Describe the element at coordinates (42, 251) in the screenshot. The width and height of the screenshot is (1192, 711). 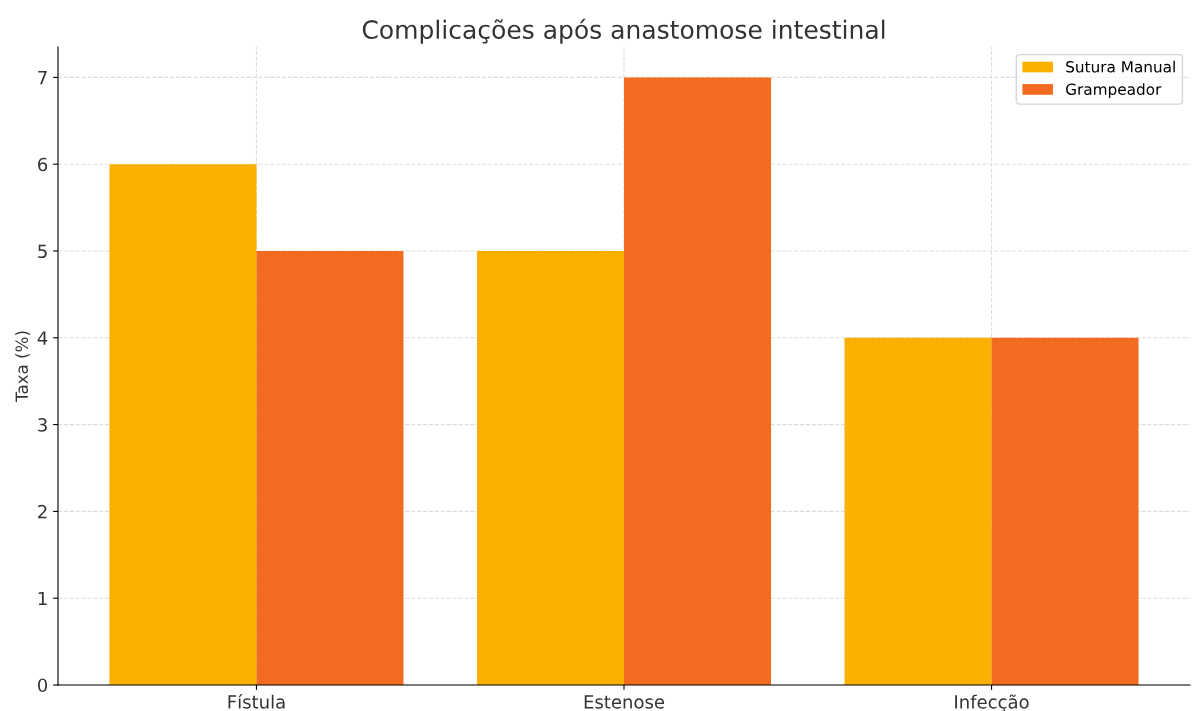
I see `y-tick-label: 5` at that location.